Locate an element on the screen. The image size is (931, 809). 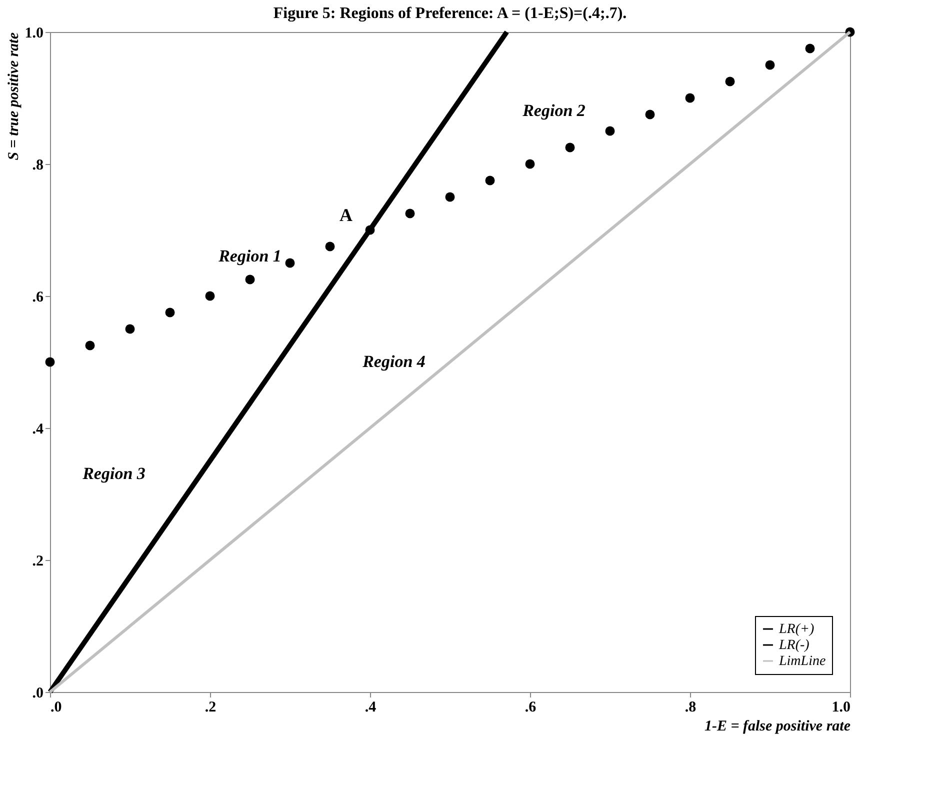
legend-label: LR(+) is located at coordinates (796, 629).